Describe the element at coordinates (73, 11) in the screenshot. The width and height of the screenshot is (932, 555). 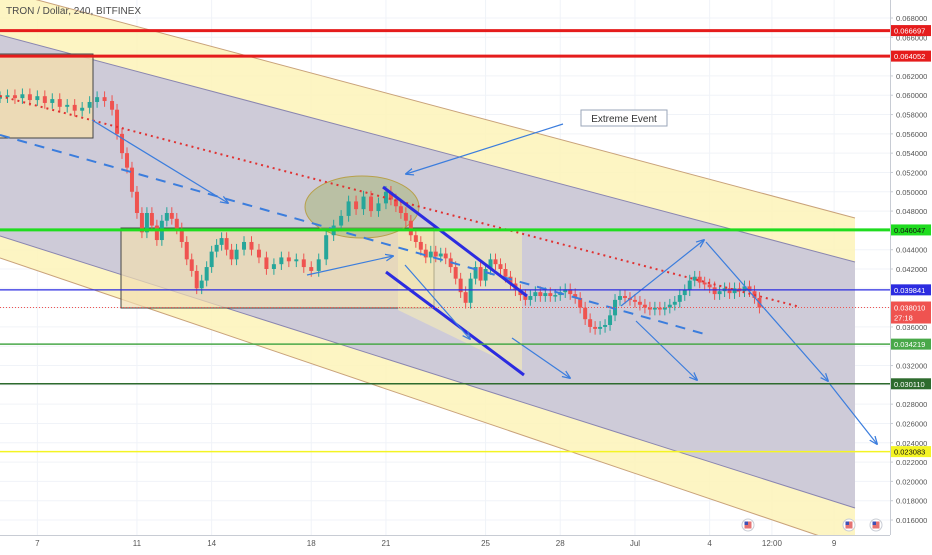
I see `symbol-title: TRON / Dollar, 240, BITFINEX` at that location.